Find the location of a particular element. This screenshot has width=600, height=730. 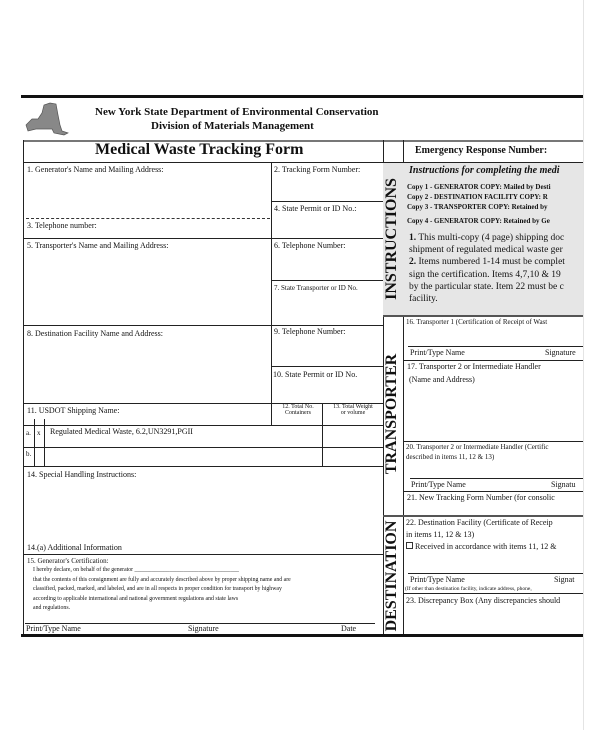

destination-telephone-field: 9. Telephone Number: is located at coordinates (310, 331).